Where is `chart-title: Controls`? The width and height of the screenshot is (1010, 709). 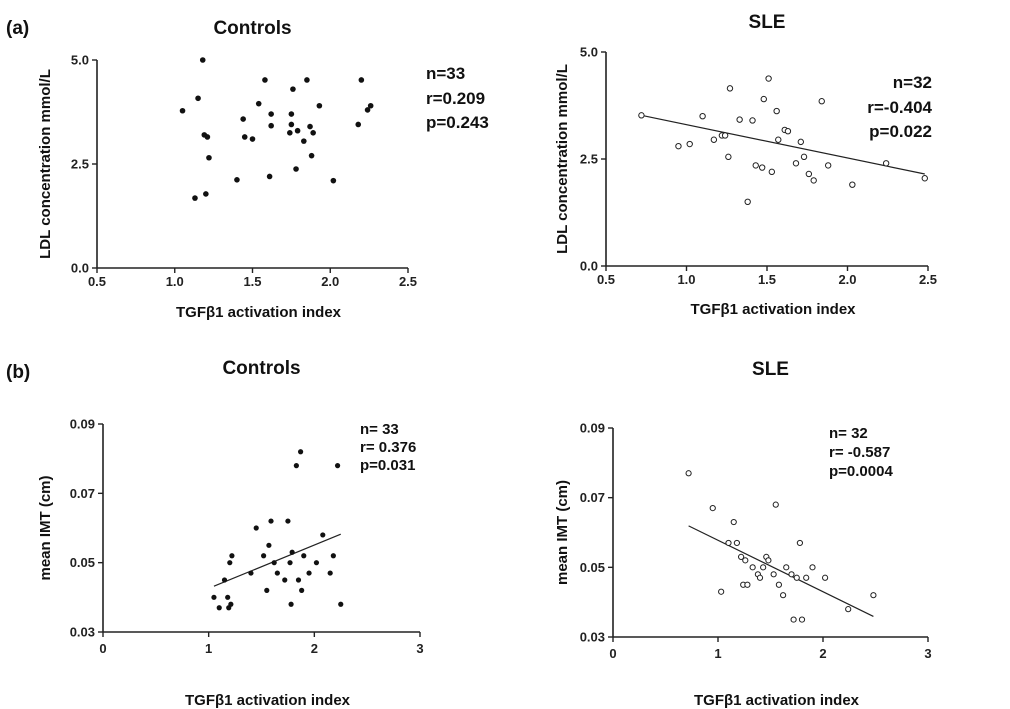
chart-title: Controls is located at coordinates (261, 368).